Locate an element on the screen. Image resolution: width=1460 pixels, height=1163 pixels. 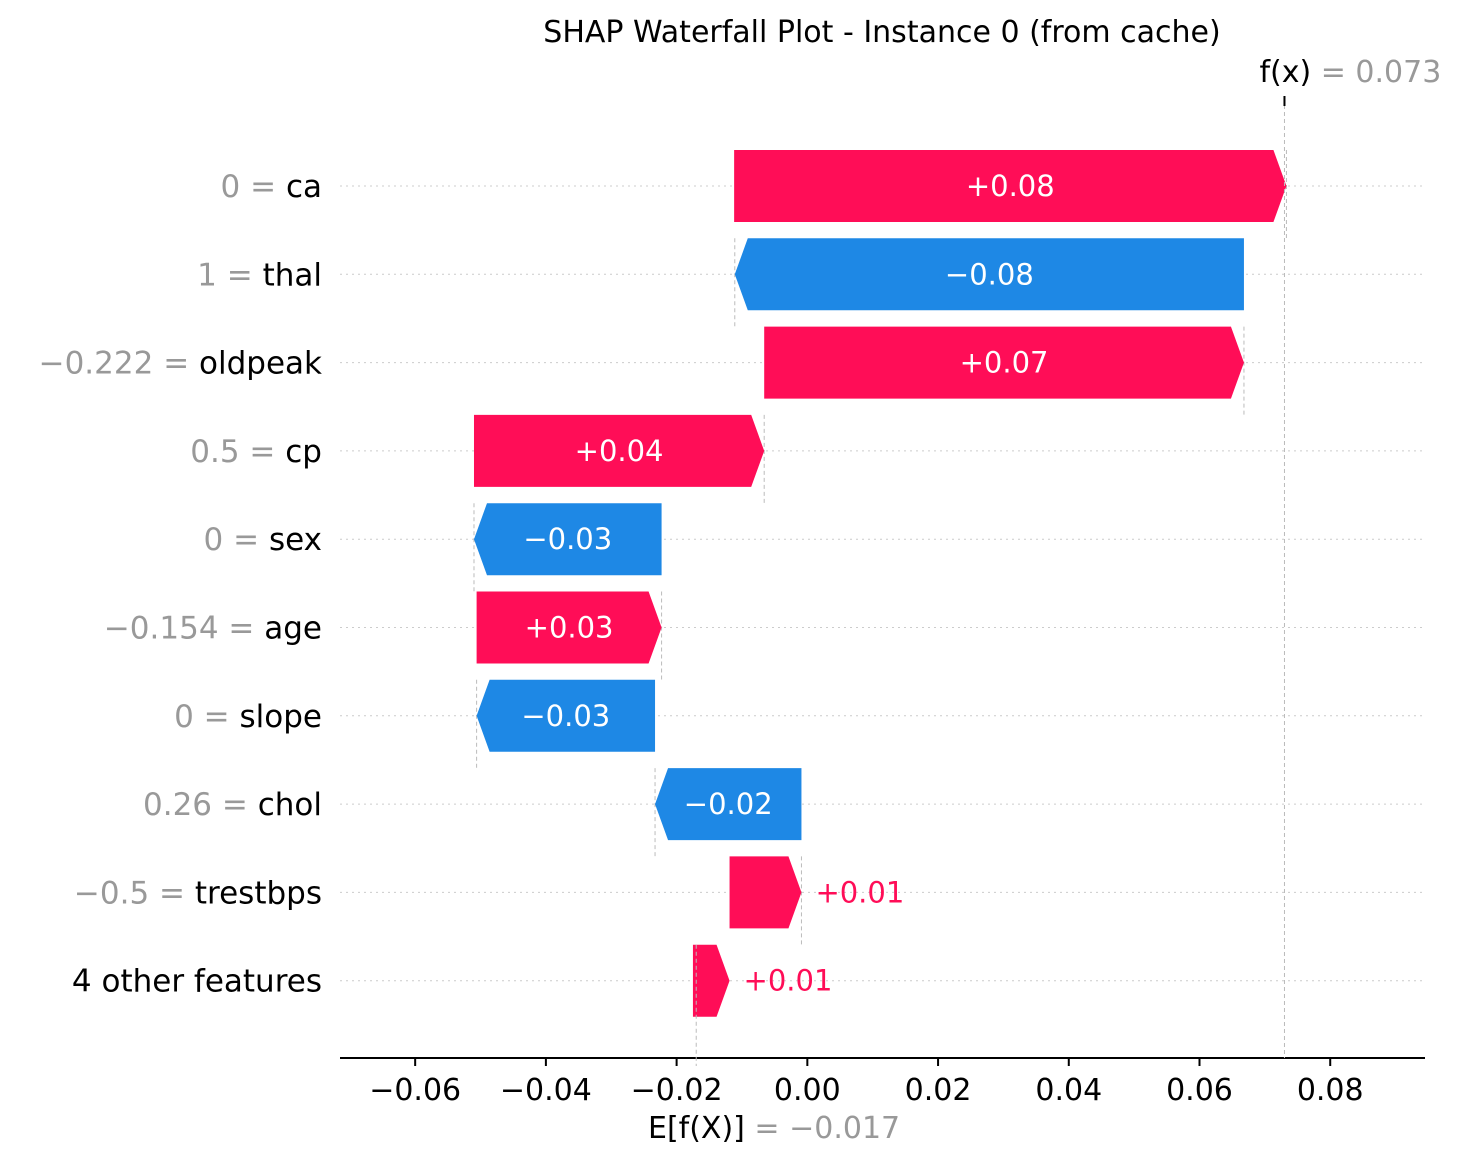
base-value-number: −0.017 is located at coordinates (844, 1128).